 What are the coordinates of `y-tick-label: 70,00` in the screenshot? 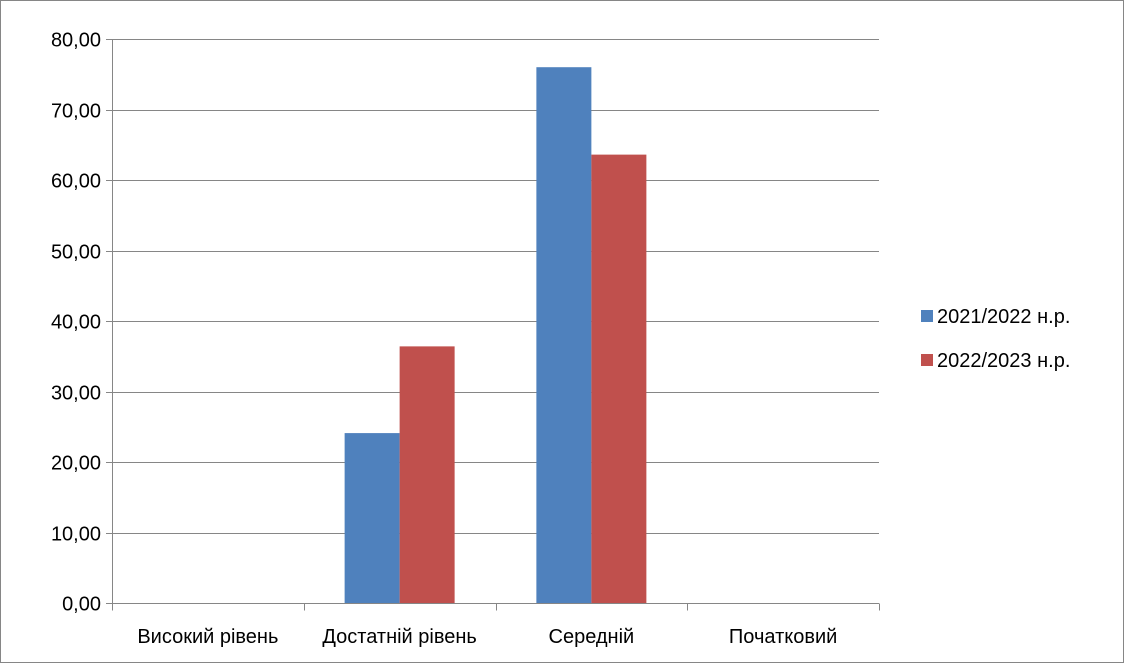 It's located at (76, 112).